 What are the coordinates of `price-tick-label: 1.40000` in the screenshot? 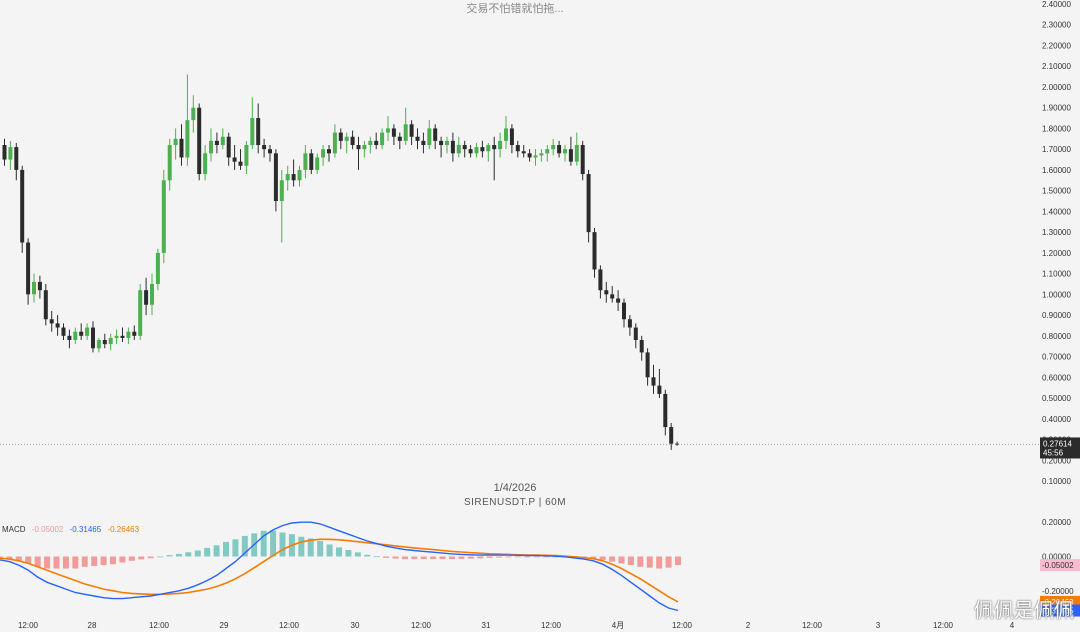 It's located at (1056, 211).